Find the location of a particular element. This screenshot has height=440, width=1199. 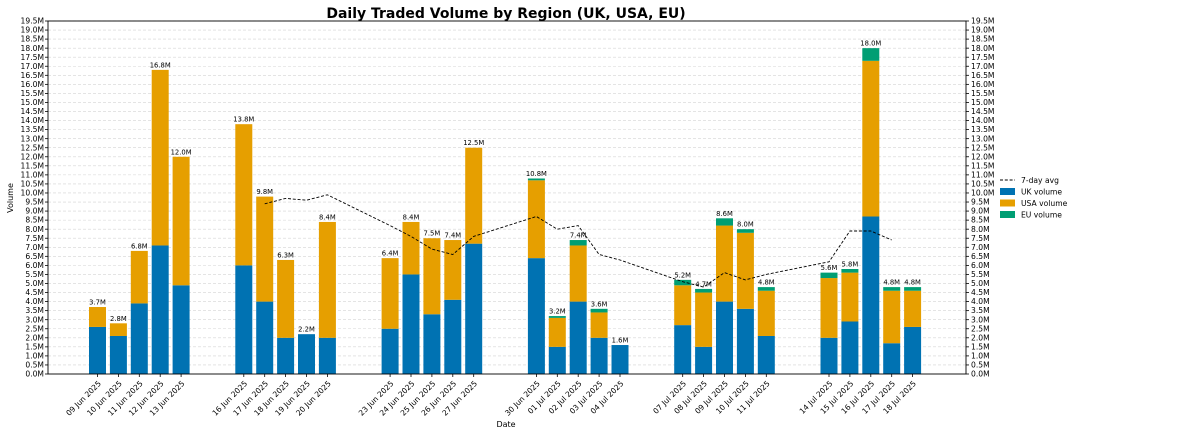

y-tick-label: 1.0M is located at coordinates (34, 355).